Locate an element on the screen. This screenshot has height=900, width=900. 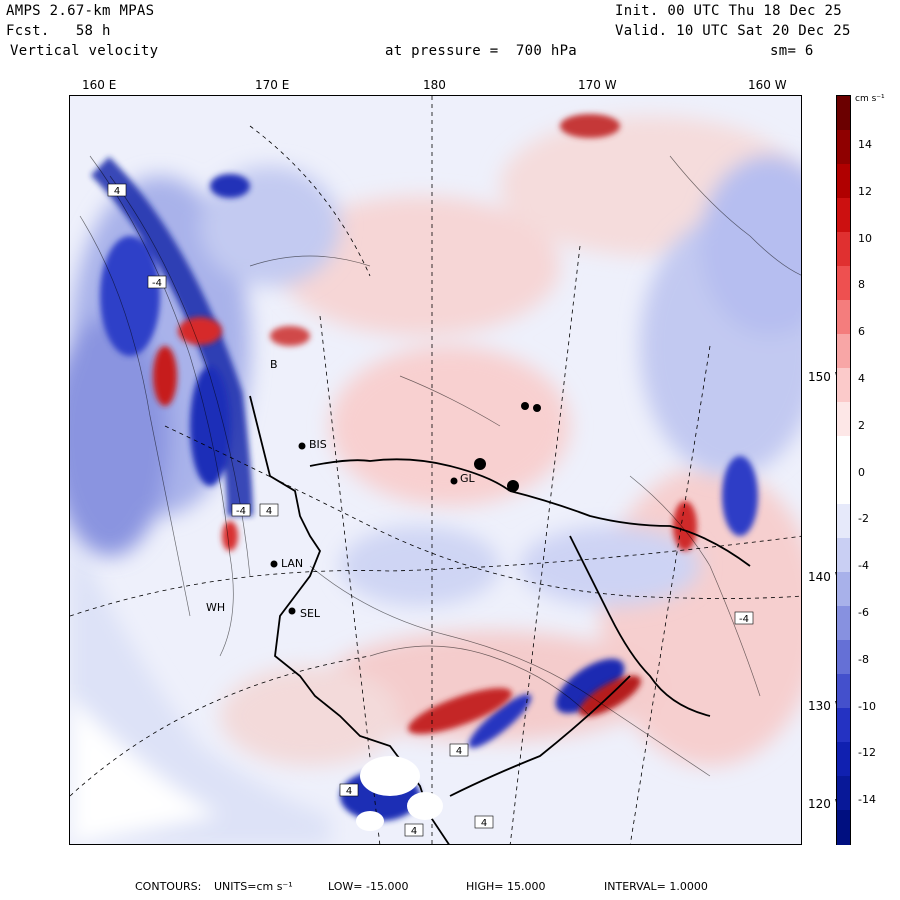
terrain-mask is located at coordinates (399, 793).